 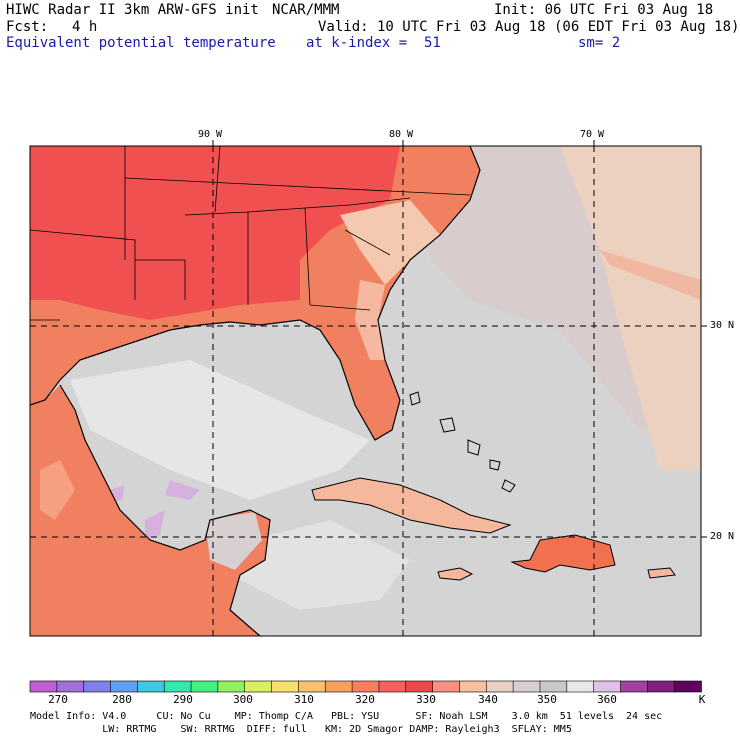 What do you see at coordinates (220, 430) in the screenshot?
I see `gulf-light-area` at bounding box center [220, 430].